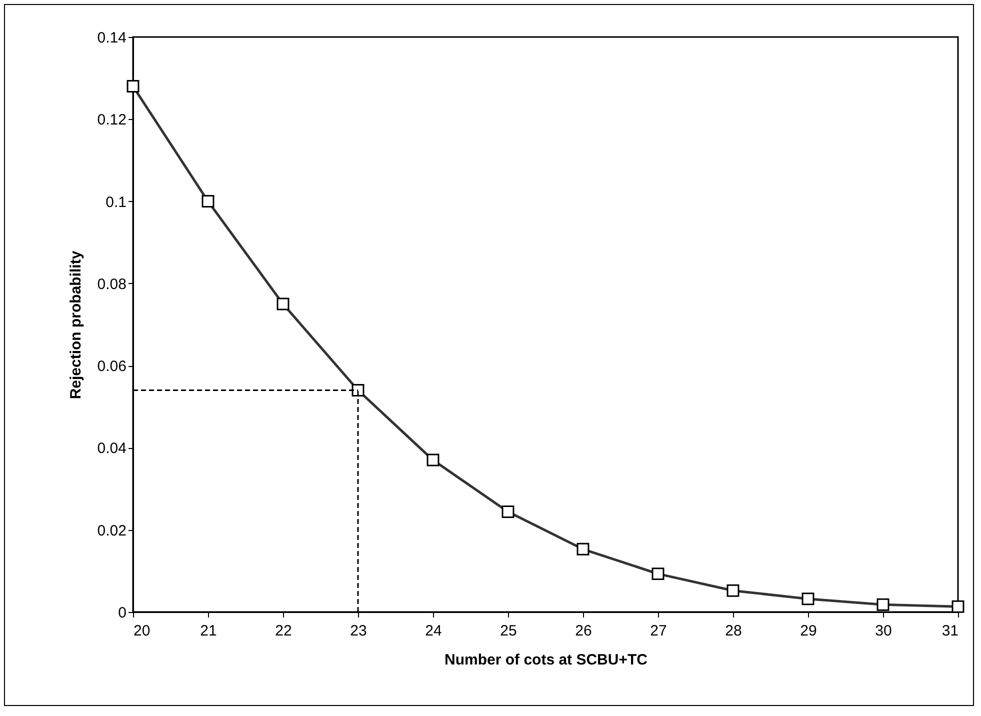 Image resolution: width=981 pixels, height=716 pixels. What do you see at coordinates (142, 631) in the screenshot?
I see `x-tick-label: 20` at bounding box center [142, 631].